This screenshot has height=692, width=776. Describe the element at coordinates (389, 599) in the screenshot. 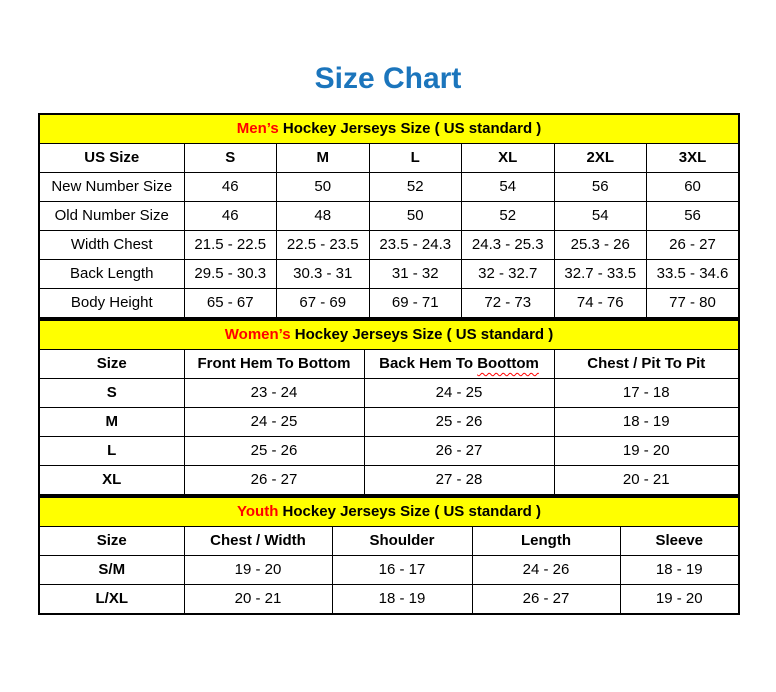

I see `table-row: L/XL 20 - 21 18 - 19 26 - 27 19 - 20` at that location.